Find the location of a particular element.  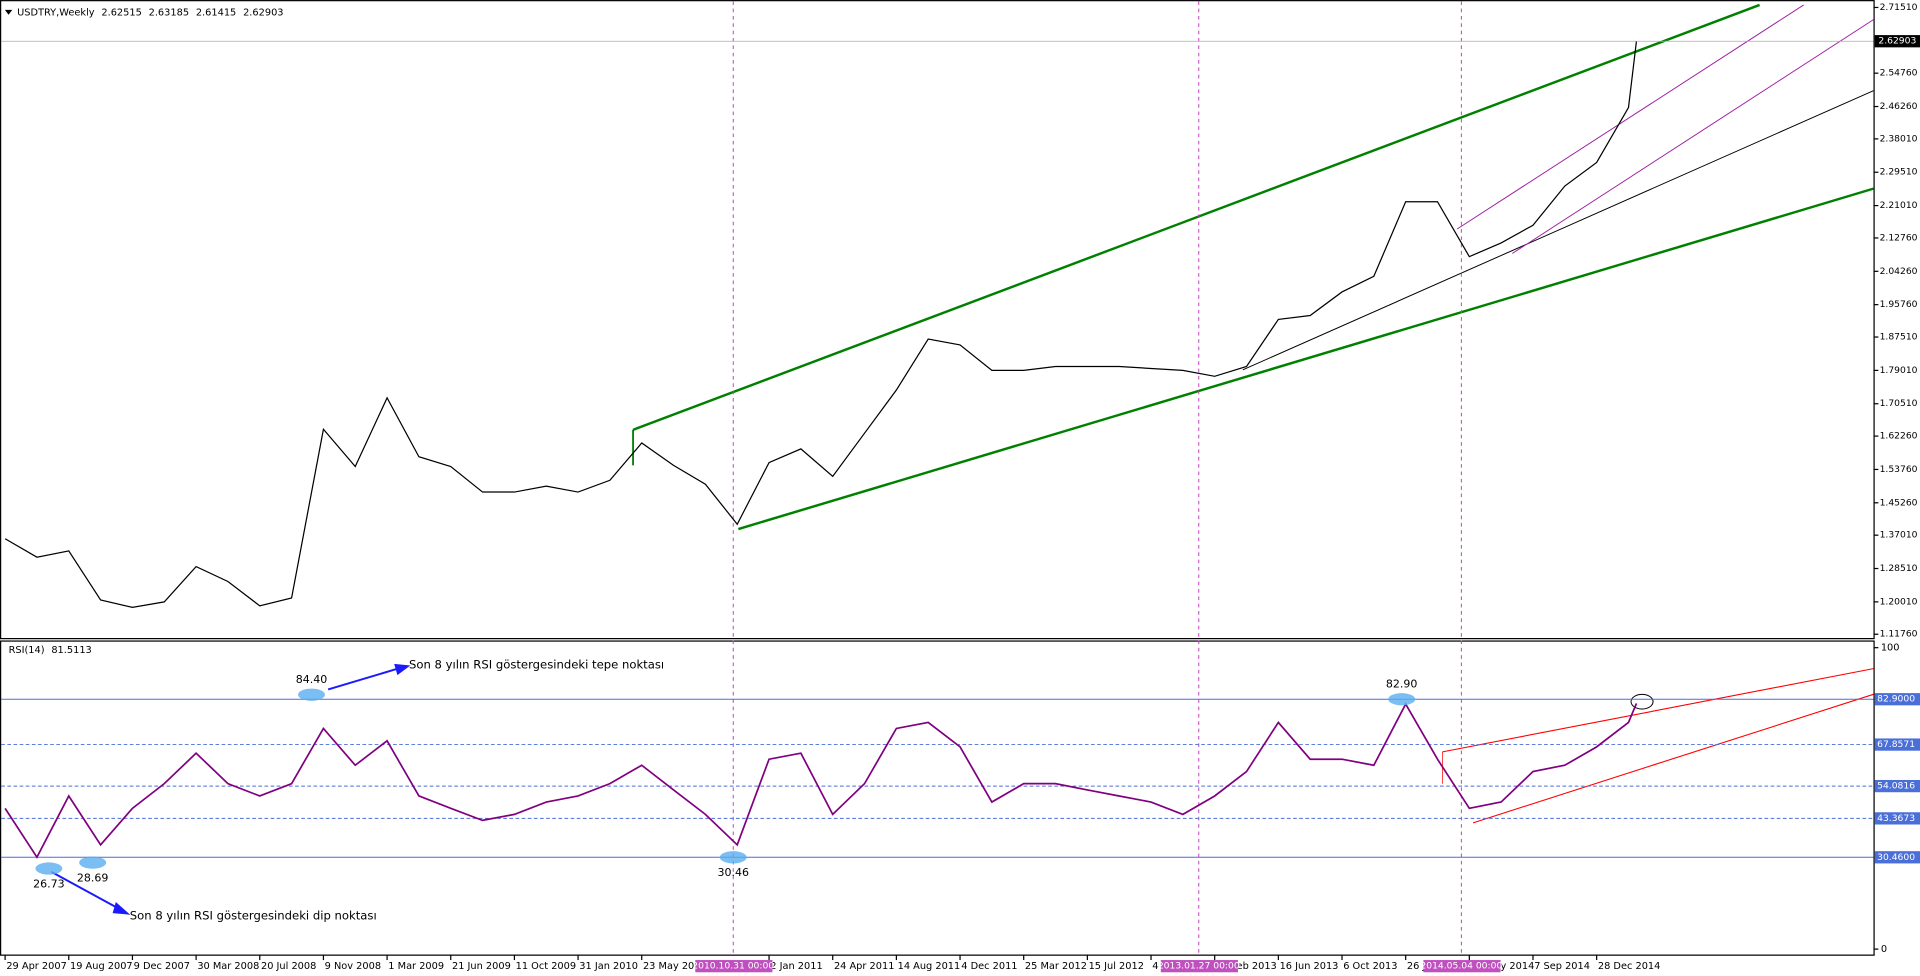

y-tick-label: 1.45260 is located at coordinates (1899, 502).